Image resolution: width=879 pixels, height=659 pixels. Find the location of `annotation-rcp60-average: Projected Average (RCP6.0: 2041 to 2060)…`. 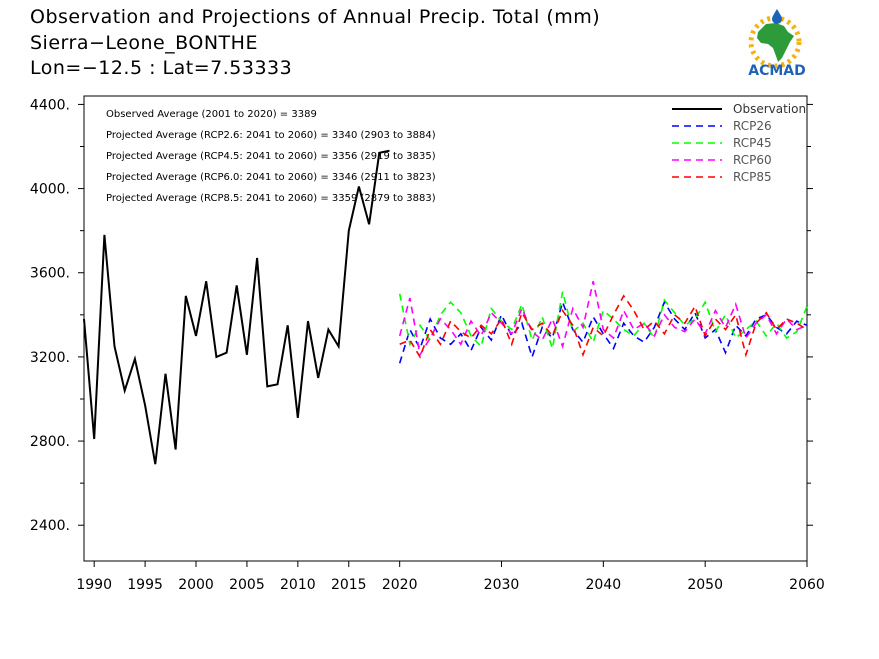

annotation-rcp60-average: Projected Average (RCP6.0: 2041 to 2060)… is located at coordinates (271, 177).